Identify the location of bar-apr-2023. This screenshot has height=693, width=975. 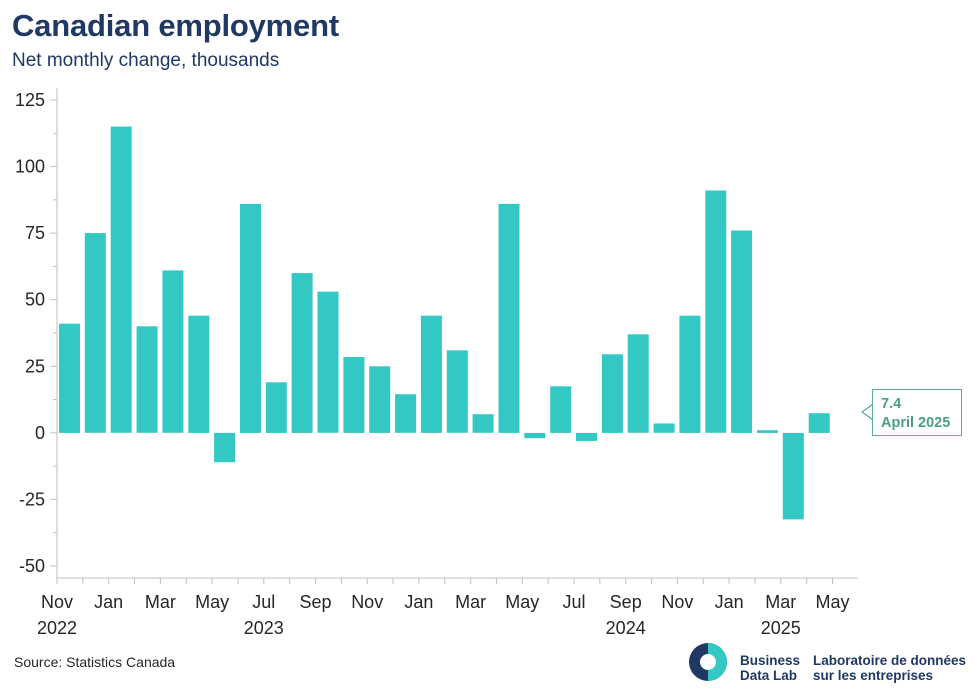
(199, 374).